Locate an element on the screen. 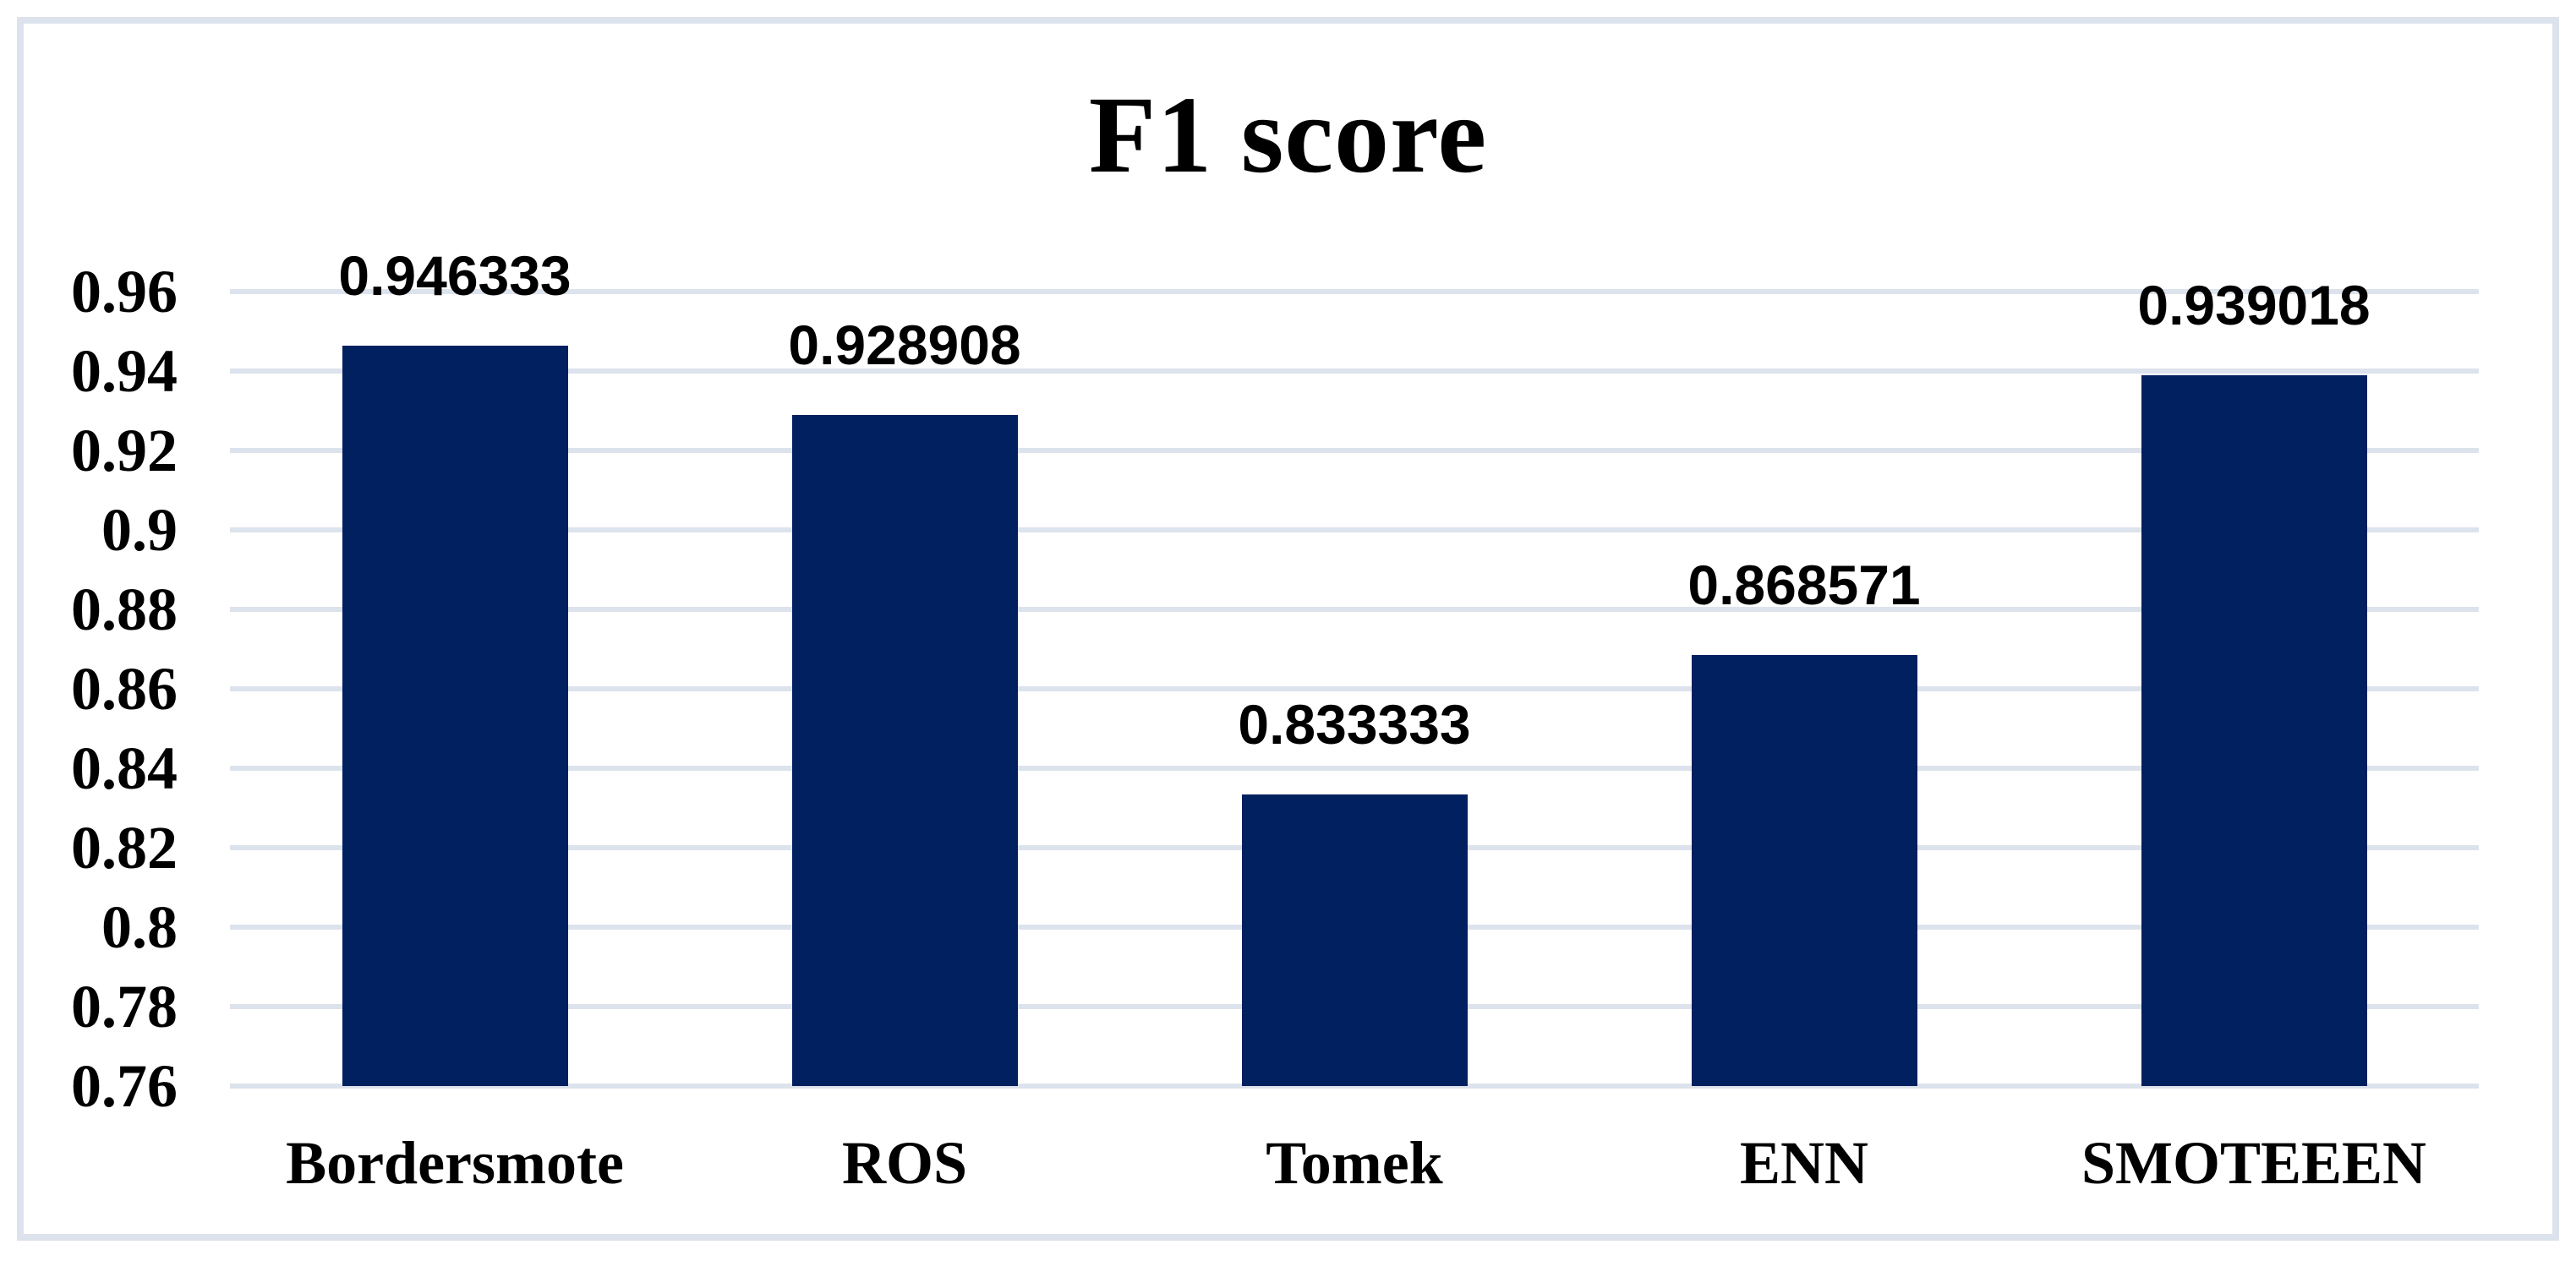 This screenshot has width=2576, height=1261. value-label: 0.928908 is located at coordinates (904, 345).